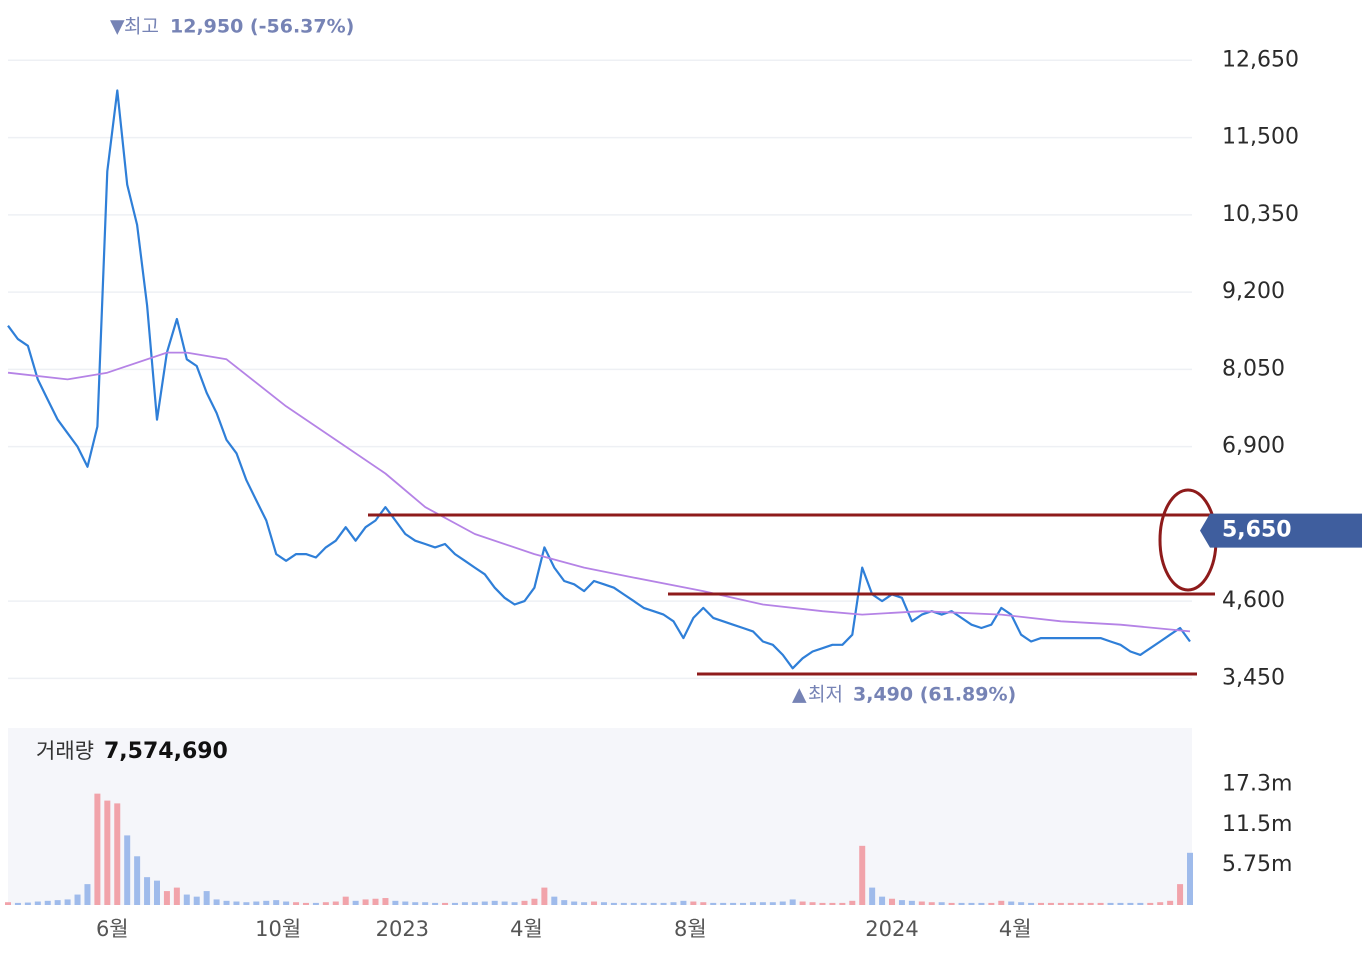  I want to click on current-price-label: 5,650, so click(1257, 530).